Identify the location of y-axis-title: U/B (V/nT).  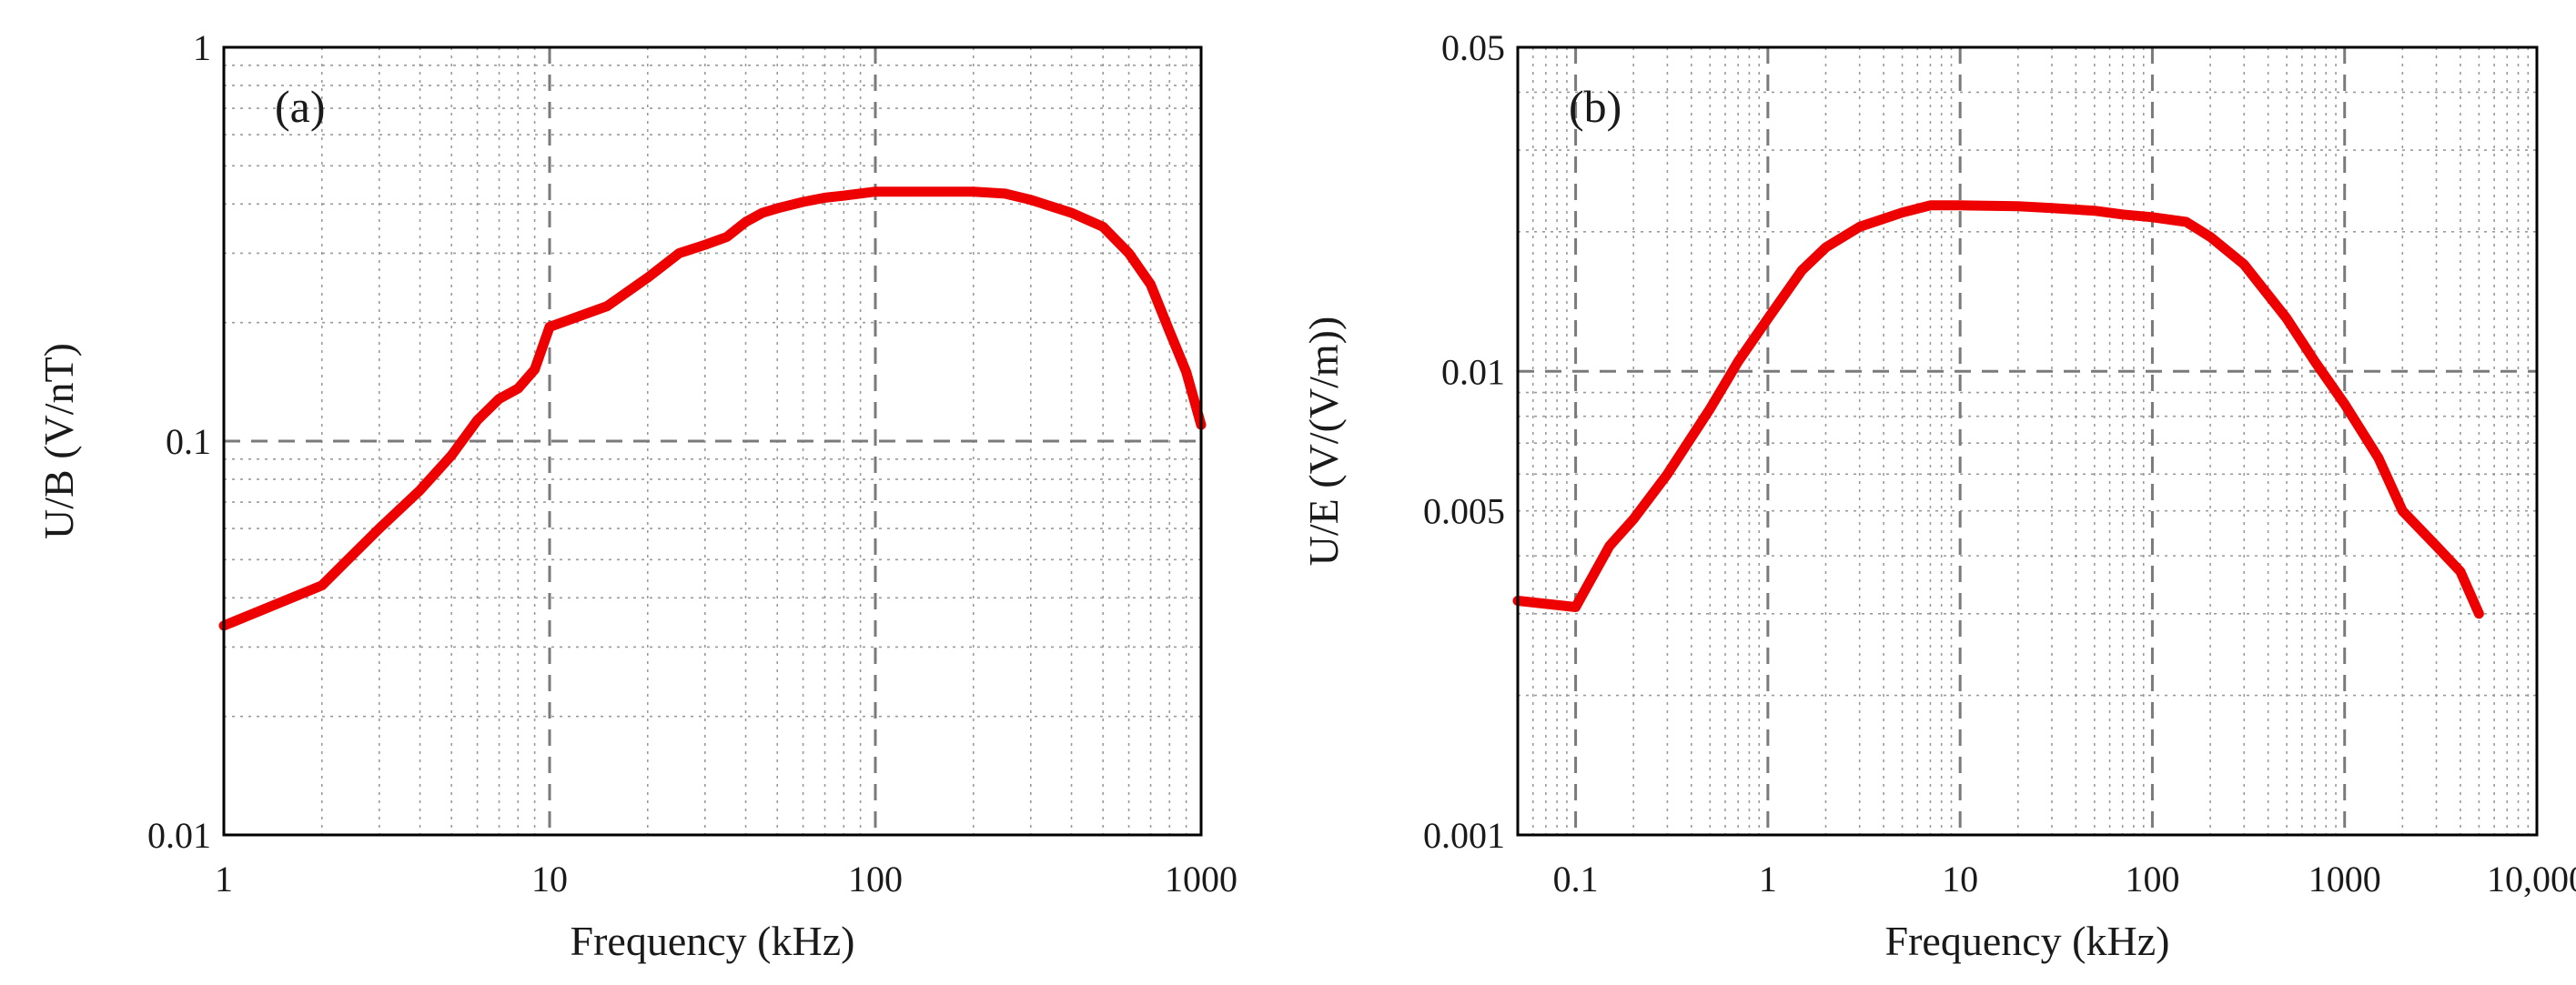
(58, 441).